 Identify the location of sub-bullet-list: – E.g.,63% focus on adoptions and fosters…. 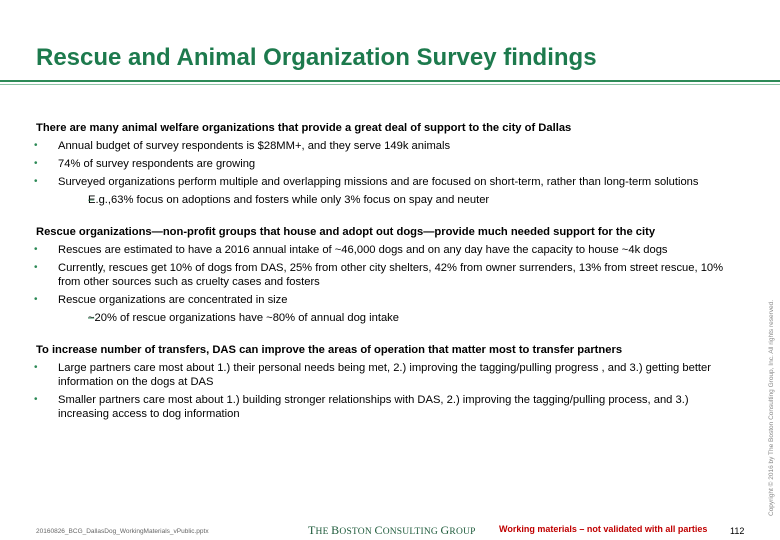
(397, 200).